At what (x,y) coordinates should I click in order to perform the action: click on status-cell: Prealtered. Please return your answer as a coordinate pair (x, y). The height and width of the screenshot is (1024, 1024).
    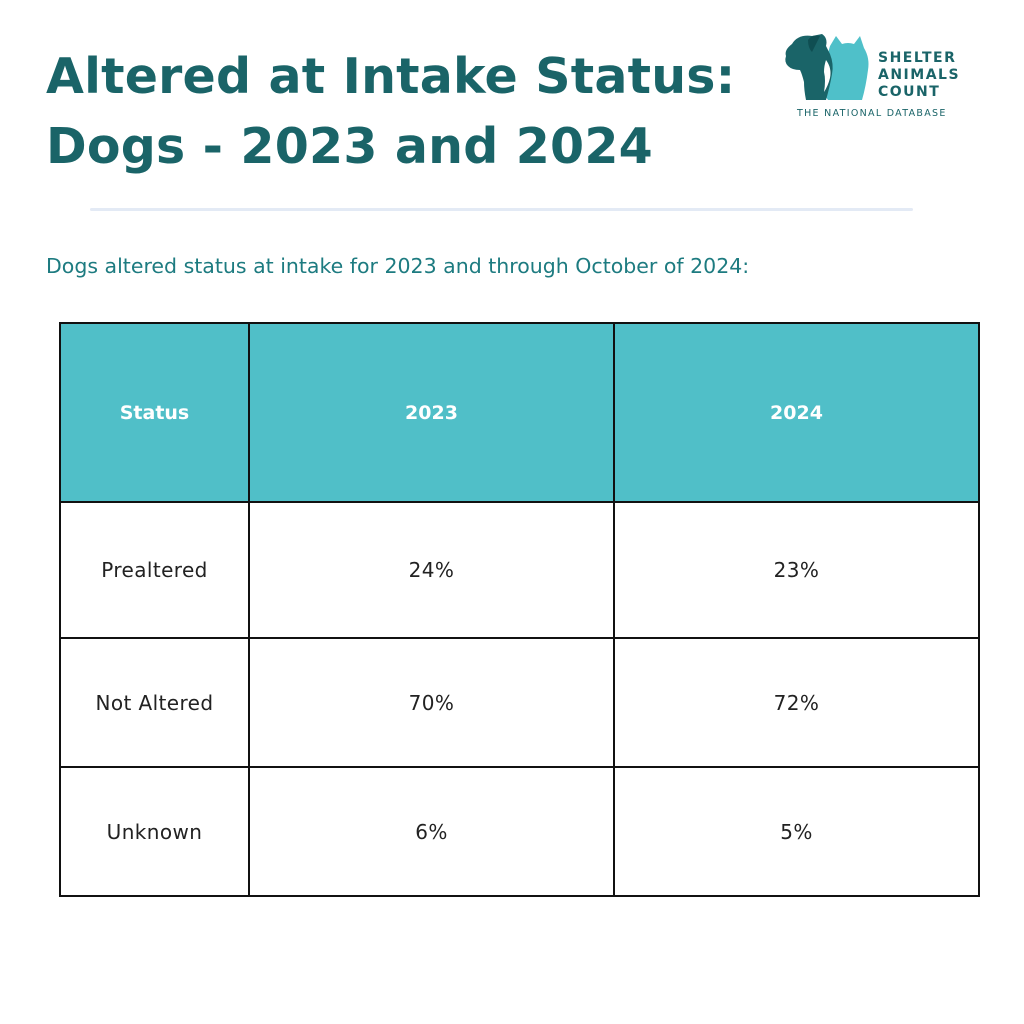
    Looking at the image, I should click on (154, 570).